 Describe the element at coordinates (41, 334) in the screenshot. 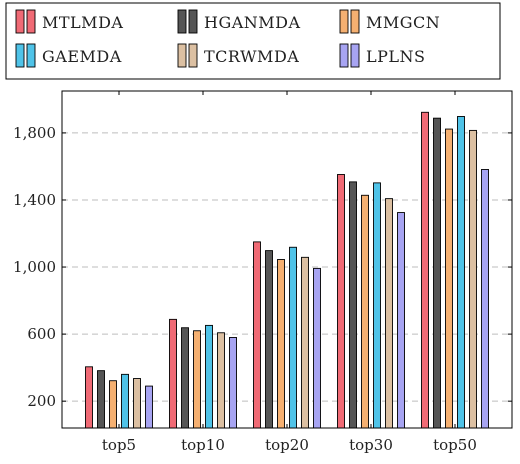

I see `y-tick-label: 600` at that location.